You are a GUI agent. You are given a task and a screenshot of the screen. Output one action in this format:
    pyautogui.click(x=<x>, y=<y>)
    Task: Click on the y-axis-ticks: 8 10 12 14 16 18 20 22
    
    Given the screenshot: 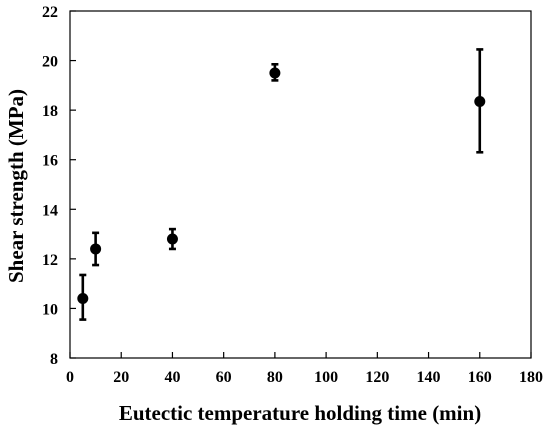 What is the action you would take?
    pyautogui.click(x=59, y=186)
    